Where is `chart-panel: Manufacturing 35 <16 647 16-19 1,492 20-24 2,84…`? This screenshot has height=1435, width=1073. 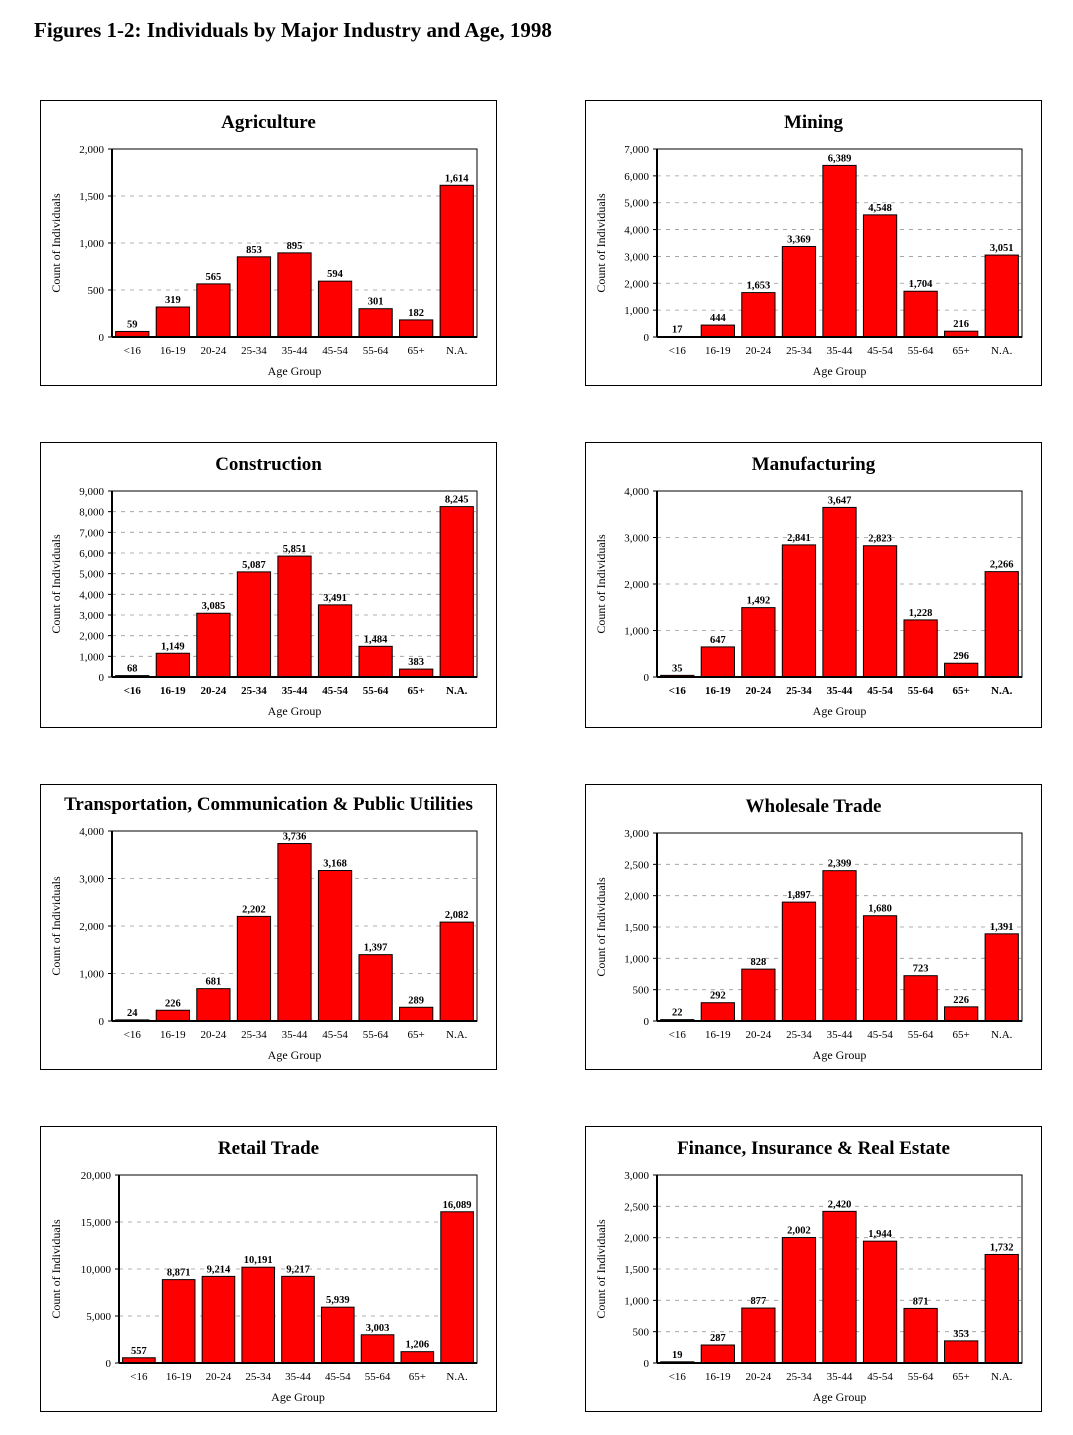 chart-panel: Manufacturing 35 <16 647 16-19 1,492 20-24 2,84… is located at coordinates (813, 585).